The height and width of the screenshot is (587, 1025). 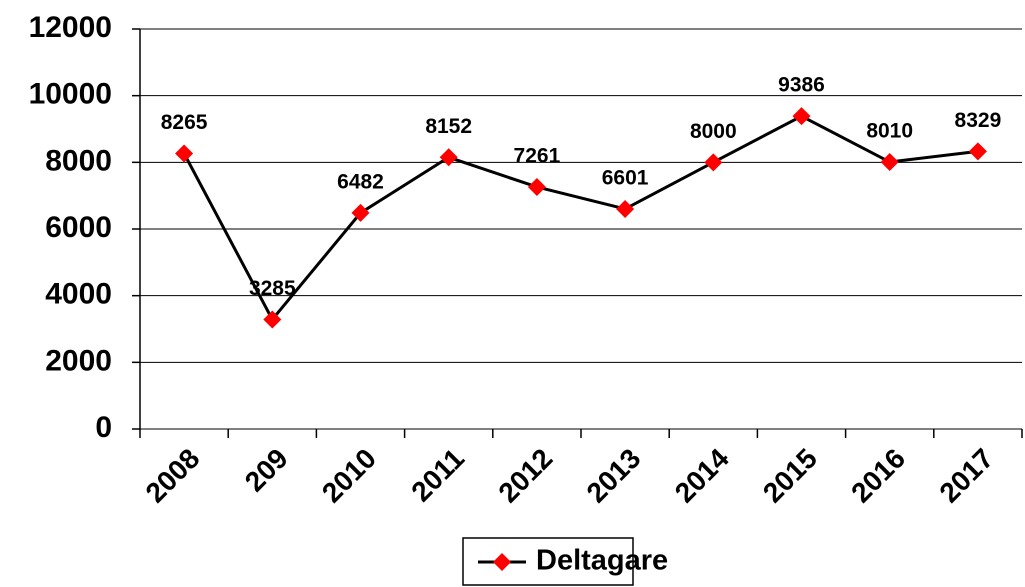 What do you see at coordinates (614, 476) in the screenshot?
I see `x-tick-label: 2013` at bounding box center [614, 476].